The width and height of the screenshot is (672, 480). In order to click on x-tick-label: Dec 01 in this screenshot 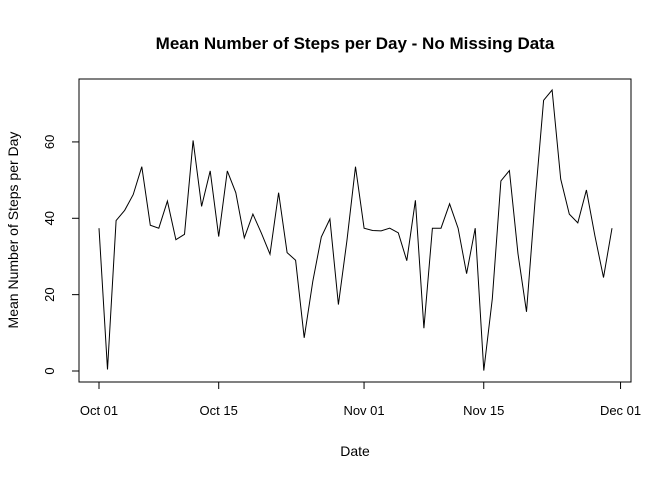, I will do `click(620, 410)`.